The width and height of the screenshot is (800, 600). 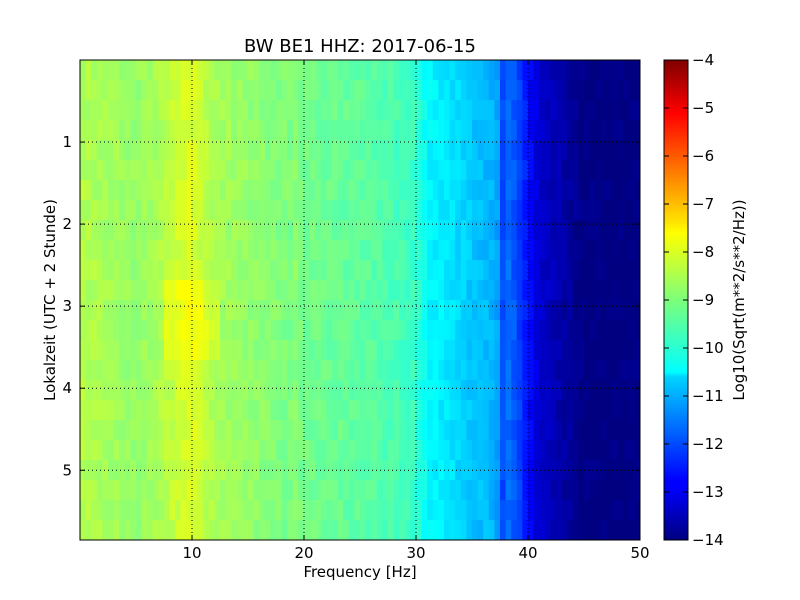 I want to click on colorbar-ticks: −4−5−6−7−8−9−10−11−12−13−14, so click(x=694, y=300).